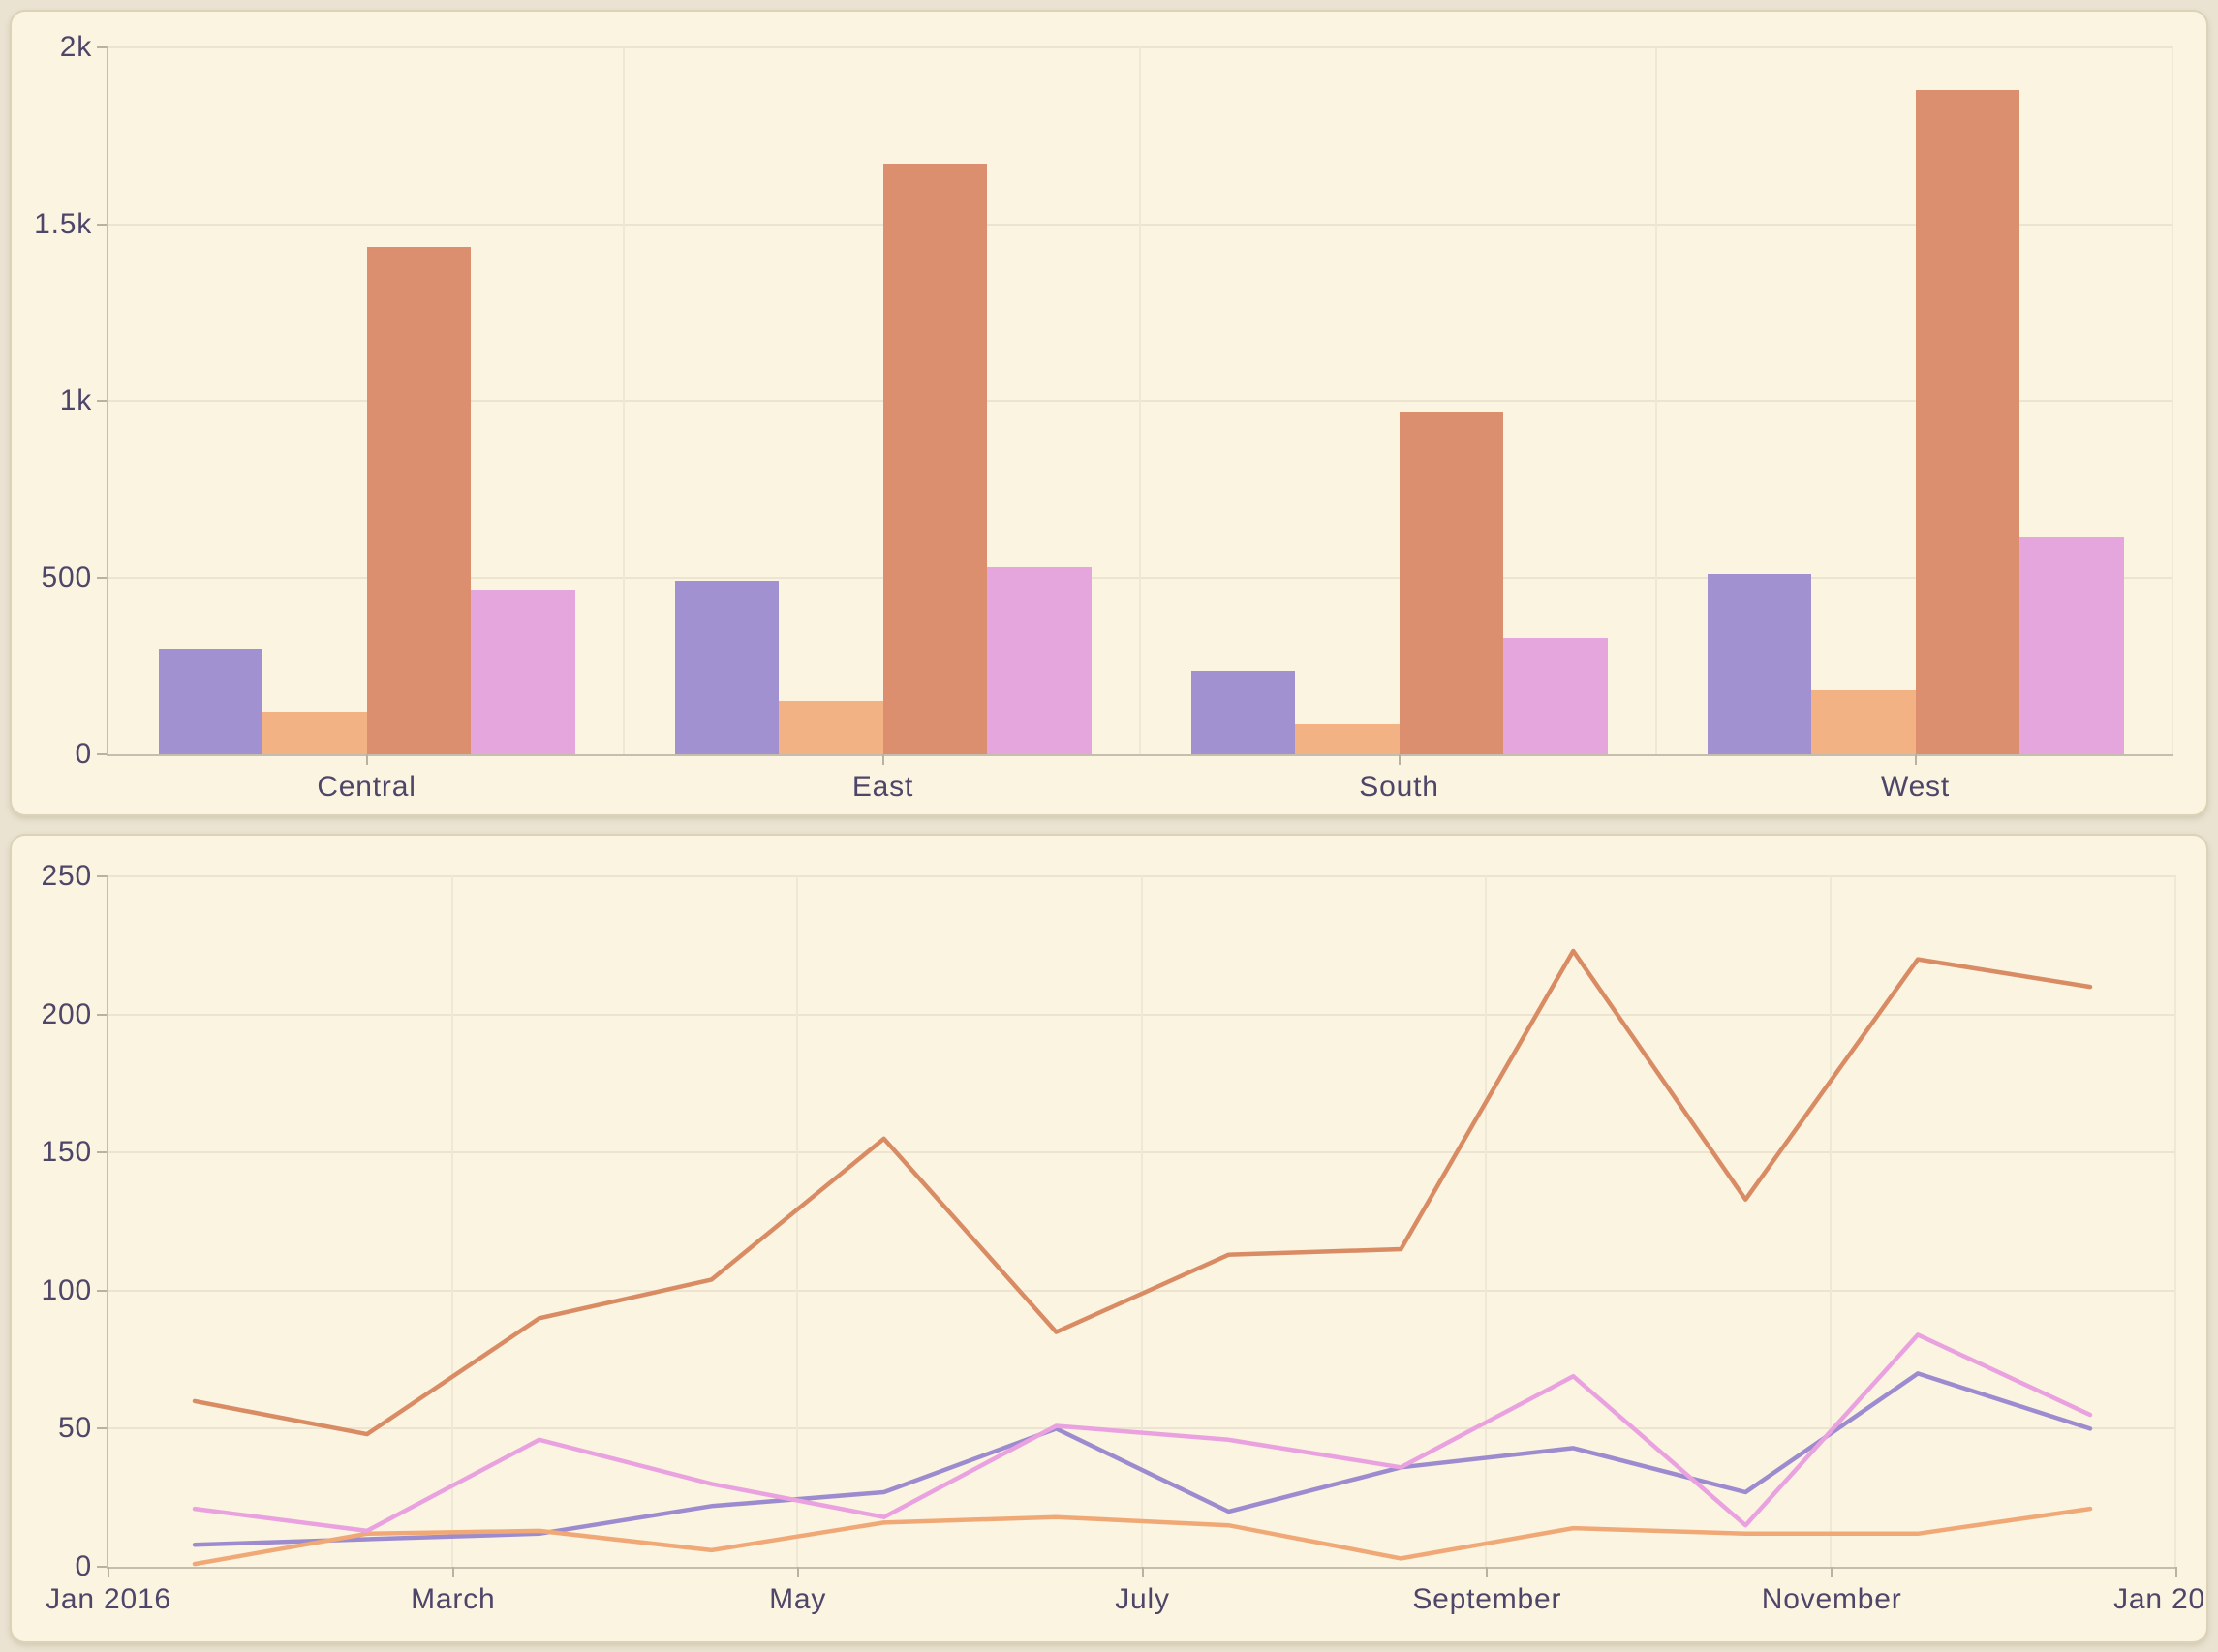  Describe the element at coordinates (1487, 1599) in the screenshot. I see `x-axis-label-september: September` at that location.